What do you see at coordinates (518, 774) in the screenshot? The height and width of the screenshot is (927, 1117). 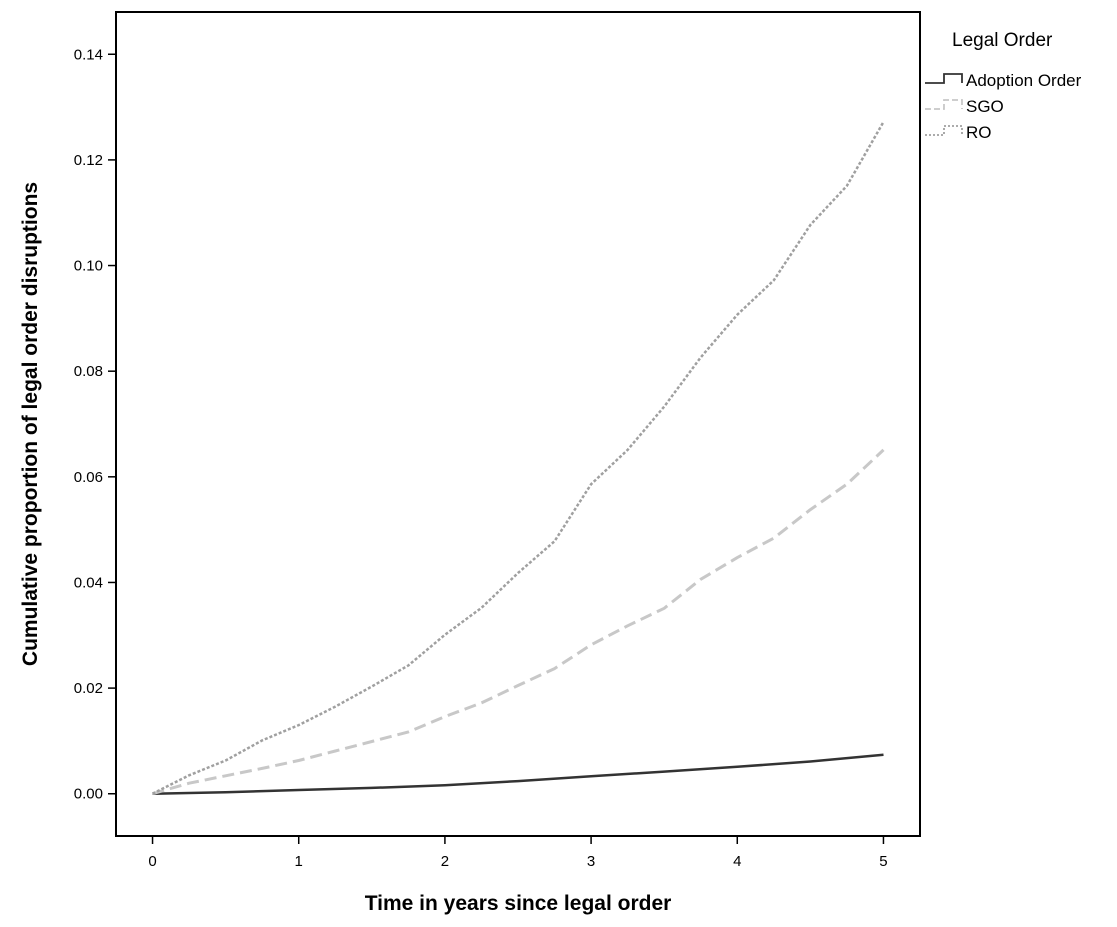 I see `series-line-adoption-order` at bounding box center [518, 774].